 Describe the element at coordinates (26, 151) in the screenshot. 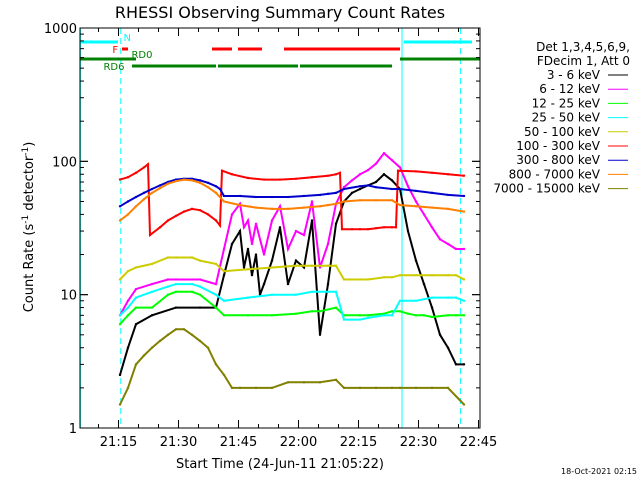

I see `y-label-sup-2: -1` at that location.